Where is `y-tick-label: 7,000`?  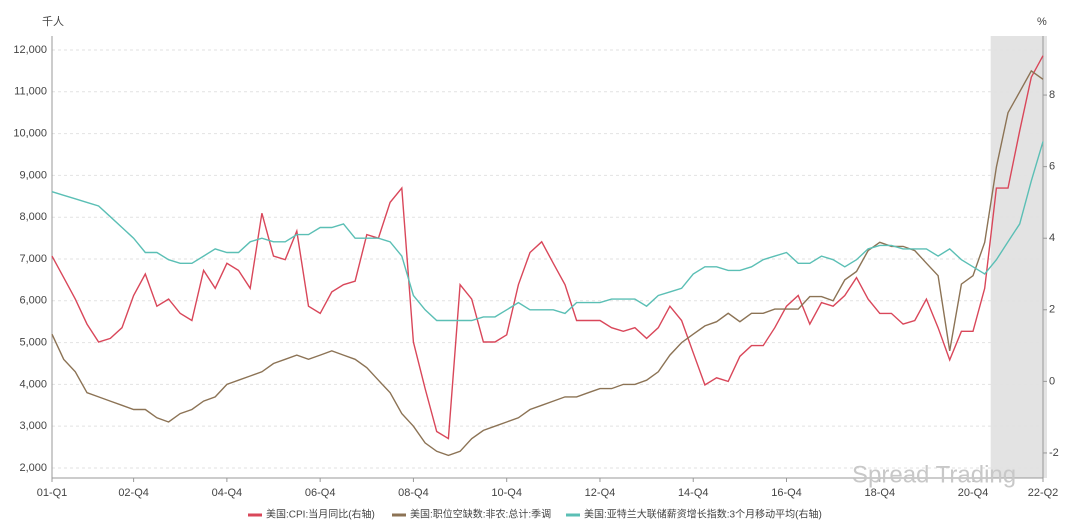
y-tick-label: 7,000 is located at coordinates (33, 259).